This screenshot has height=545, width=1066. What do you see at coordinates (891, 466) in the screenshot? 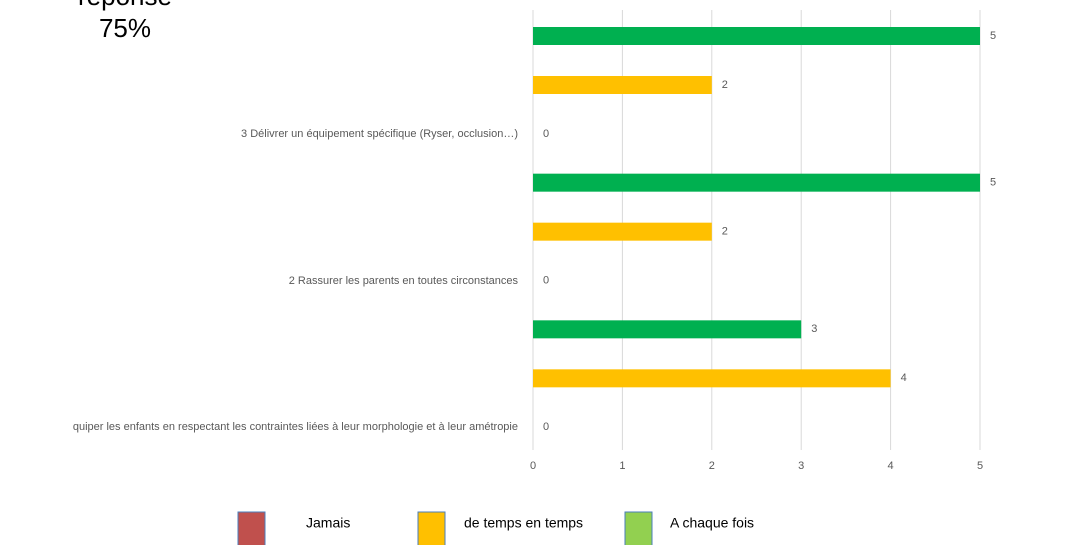
I see `x-tick-label: 4` at bounding box center [891, 466].